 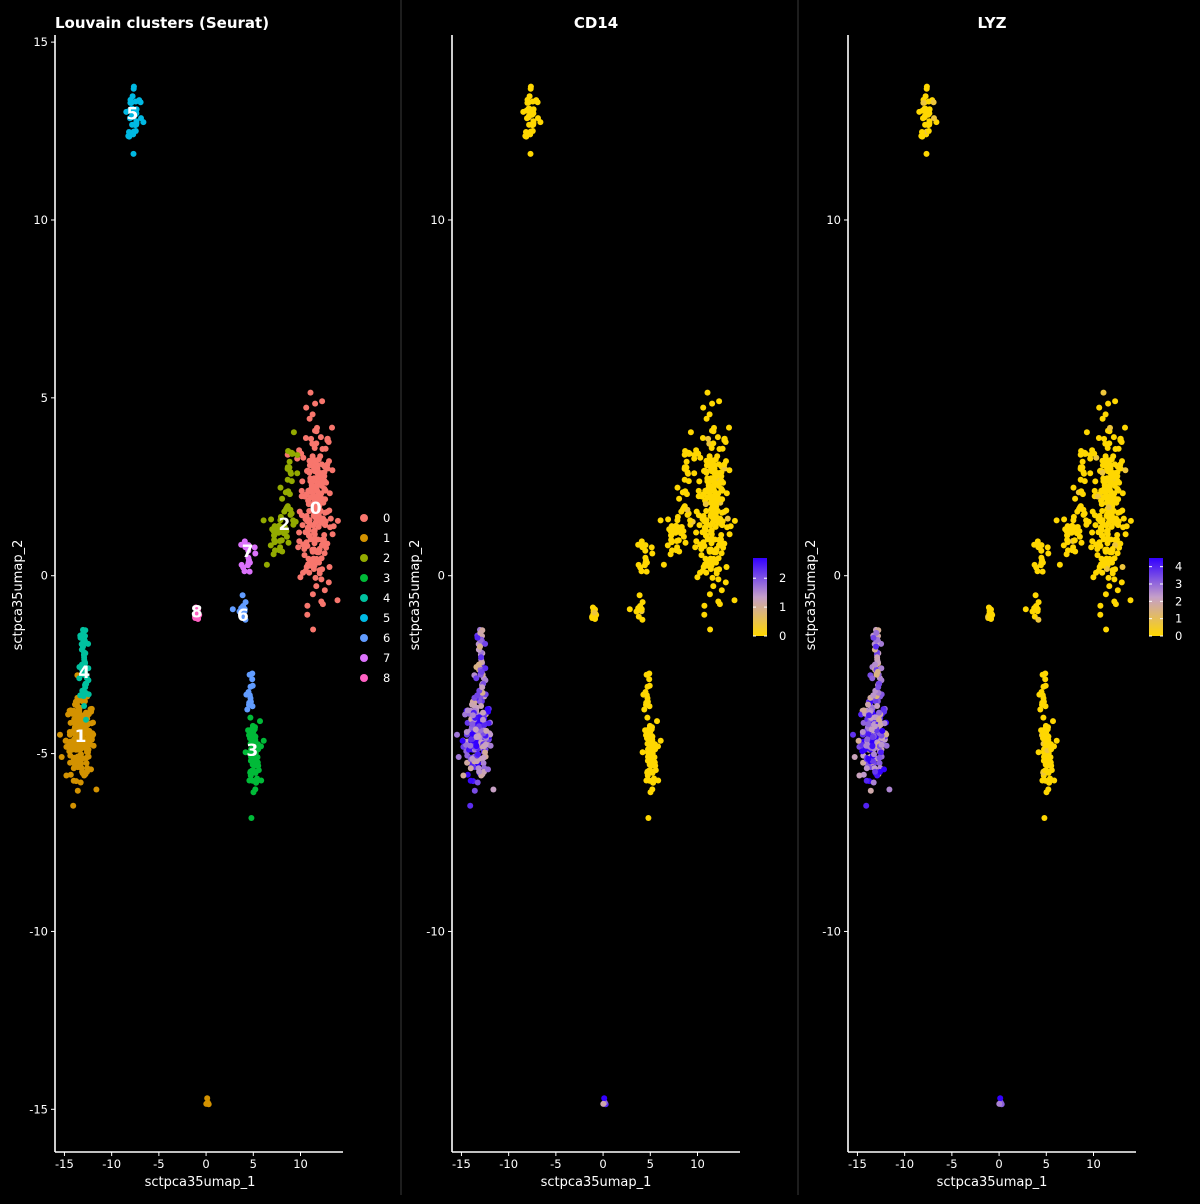 I want to click on legend-label: 5, so click(x=386, y=618).